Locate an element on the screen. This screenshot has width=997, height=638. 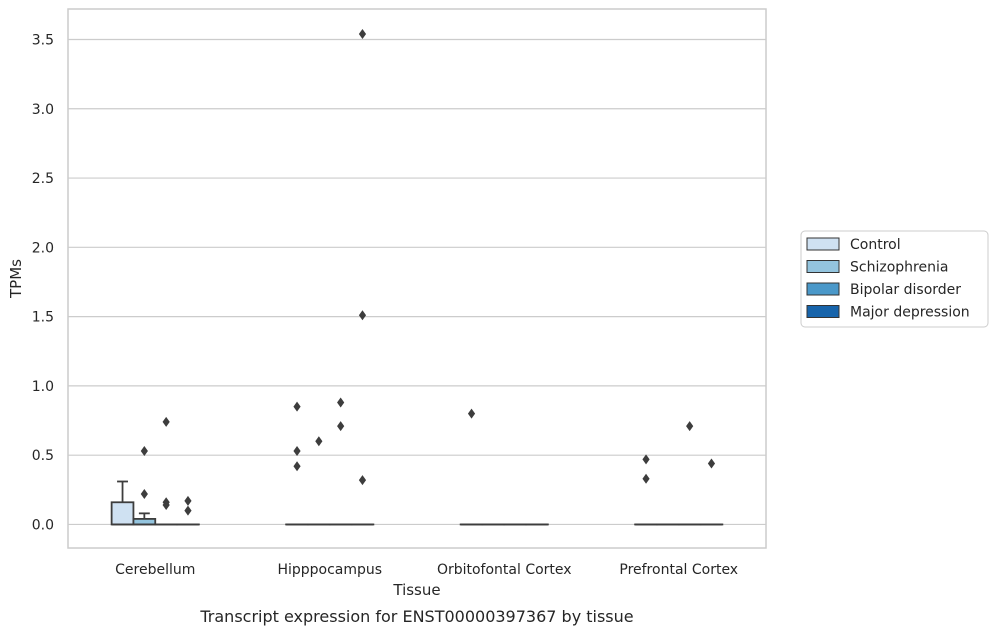
x-axis-label: Tissue is located at coordinates (416, 590).